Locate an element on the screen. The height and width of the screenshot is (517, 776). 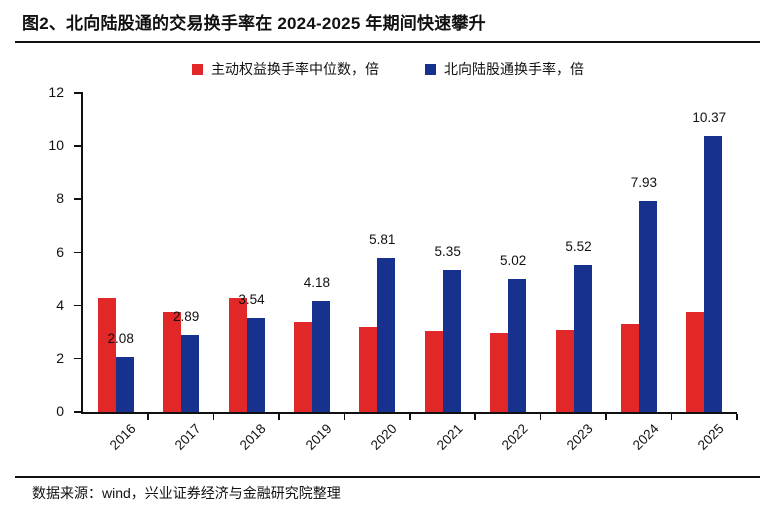
legend-label-active-equity: 主动权益换手率中位数，倍 is located at coordinates (295, 69).